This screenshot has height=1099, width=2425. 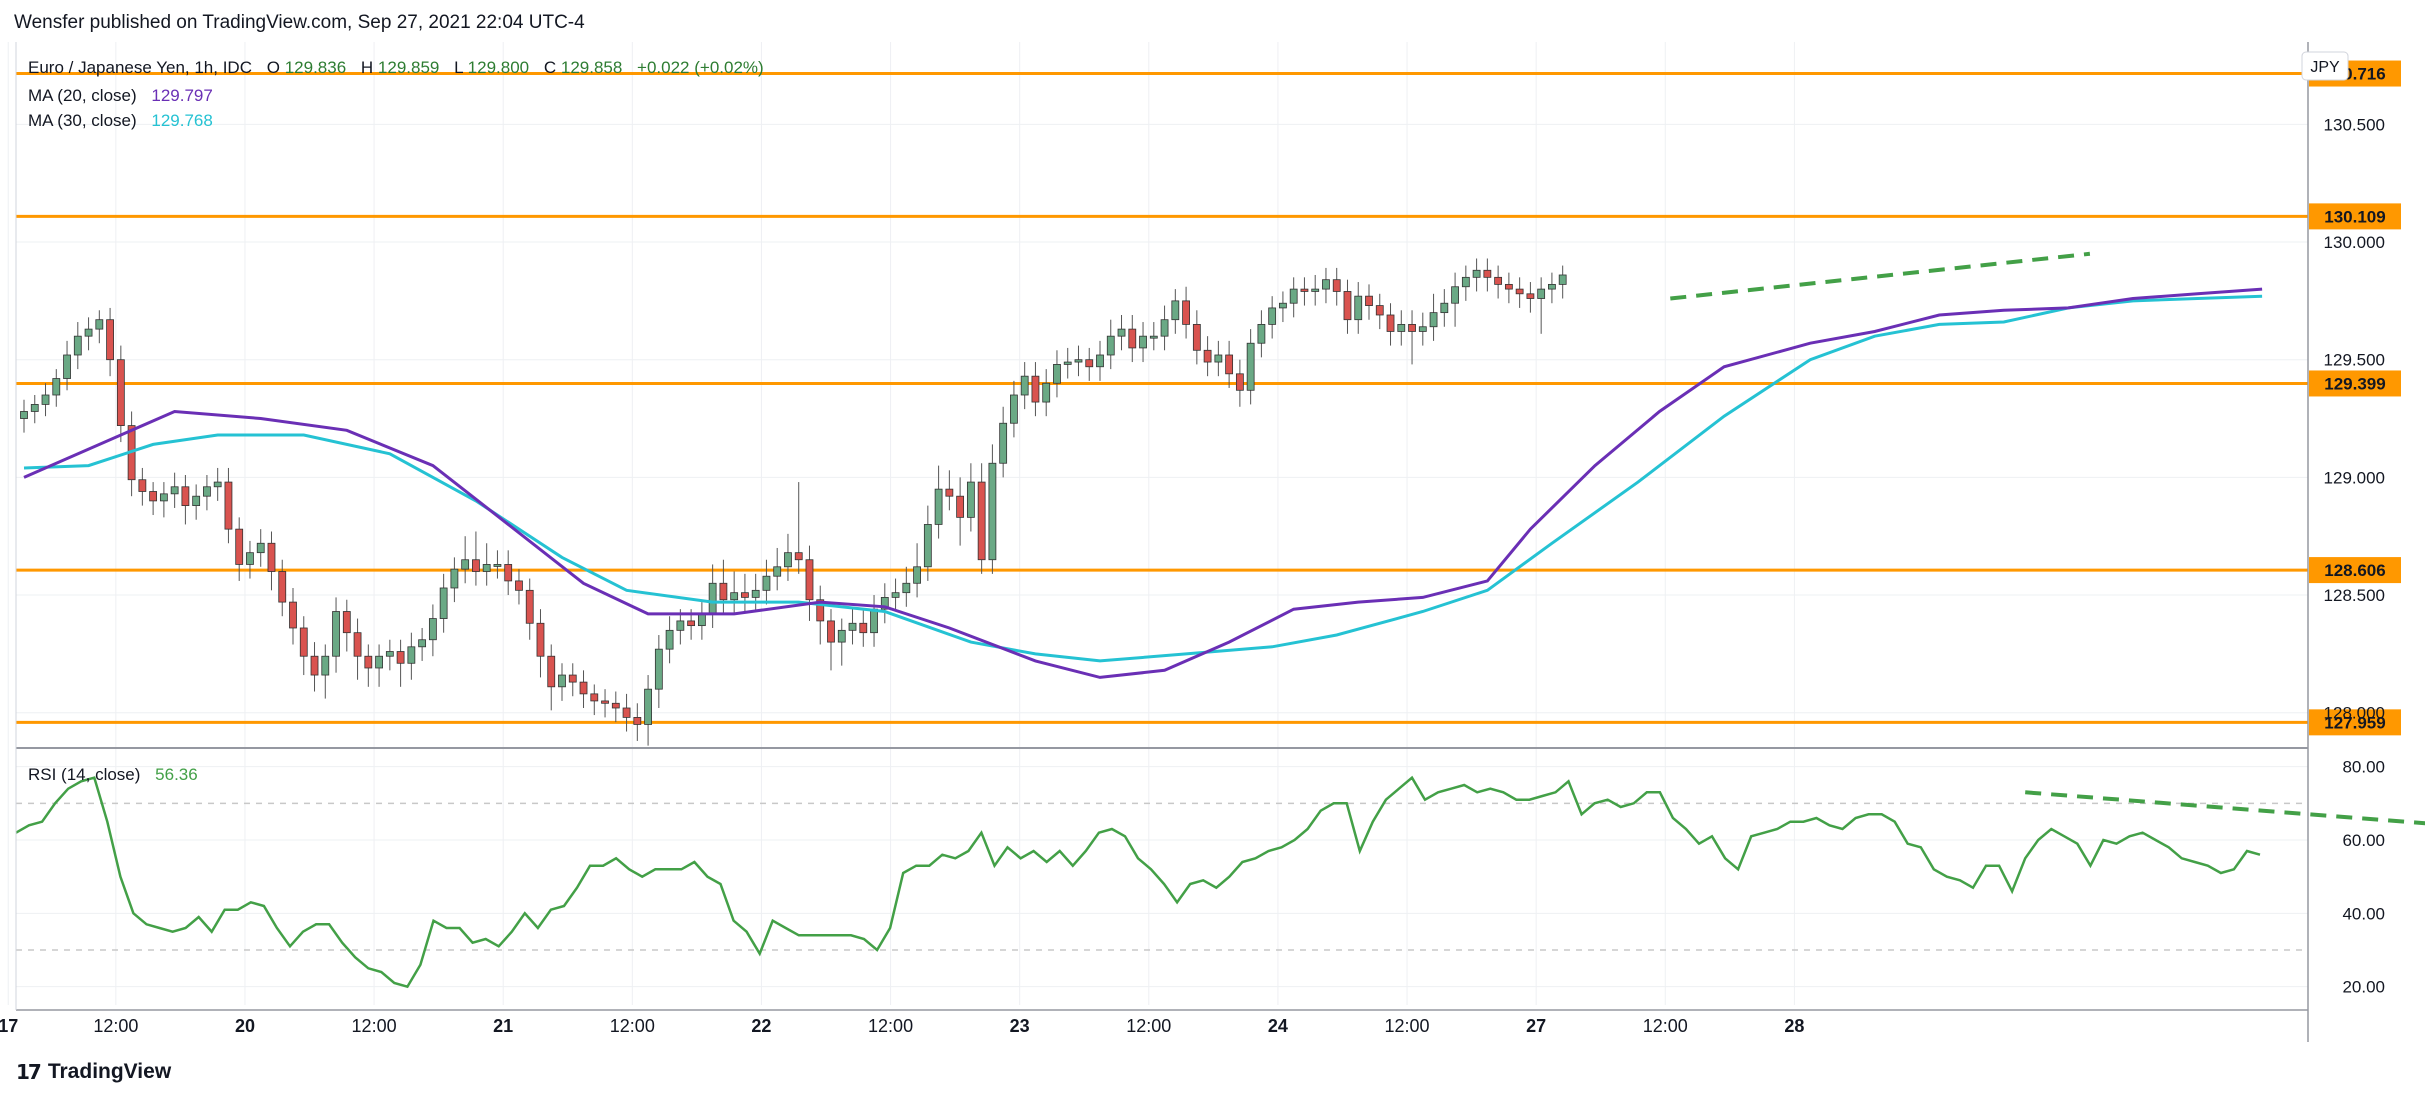 What do you see at coordinates (2354, 360) in the screenshot?
I see `price-tick-label: 129.500` at bounding box center [2354, 360].